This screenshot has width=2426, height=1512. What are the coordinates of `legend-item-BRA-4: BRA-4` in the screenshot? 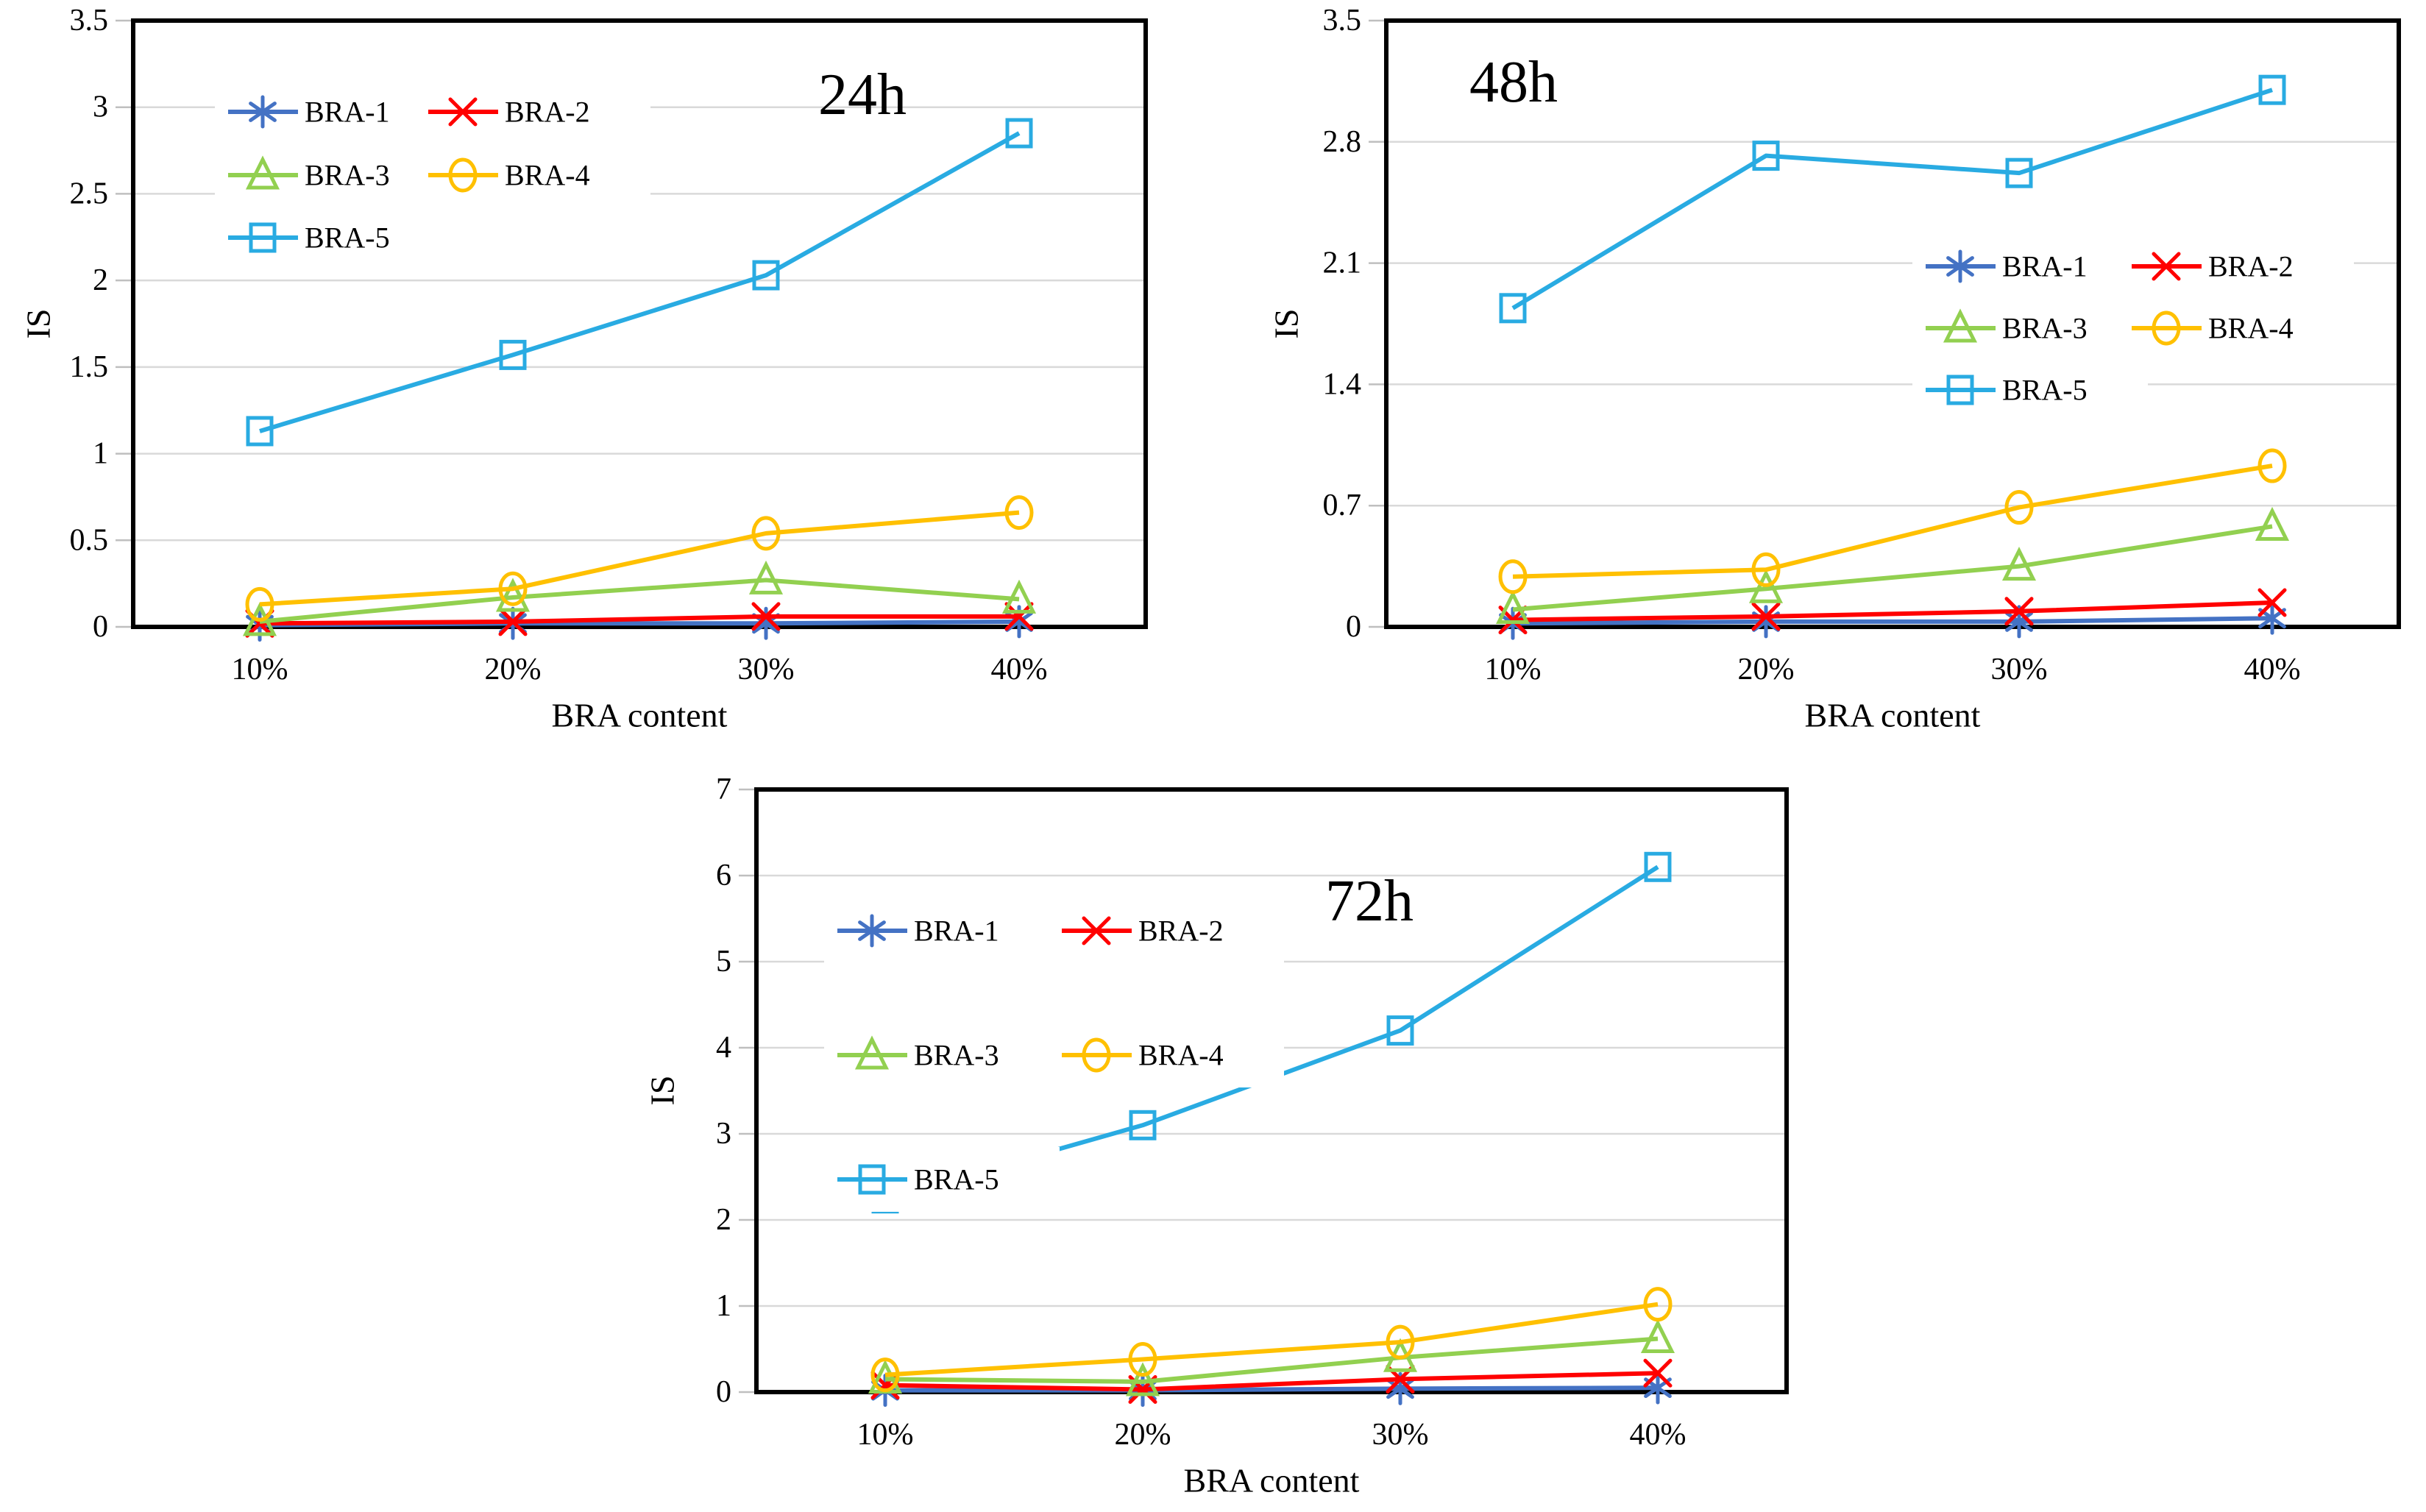 It's located at (532, 175).